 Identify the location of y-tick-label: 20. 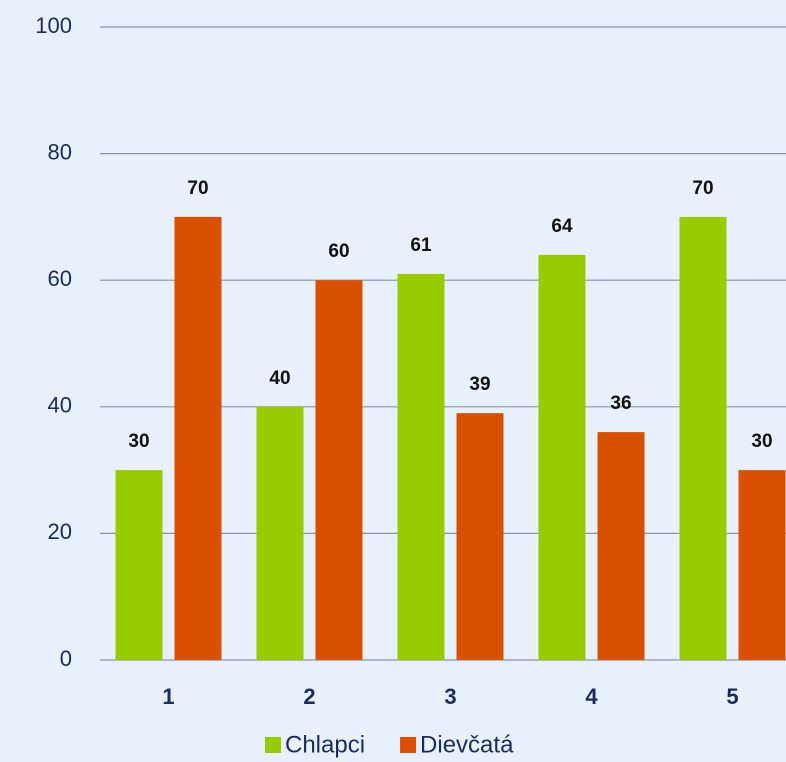
(60, 531).